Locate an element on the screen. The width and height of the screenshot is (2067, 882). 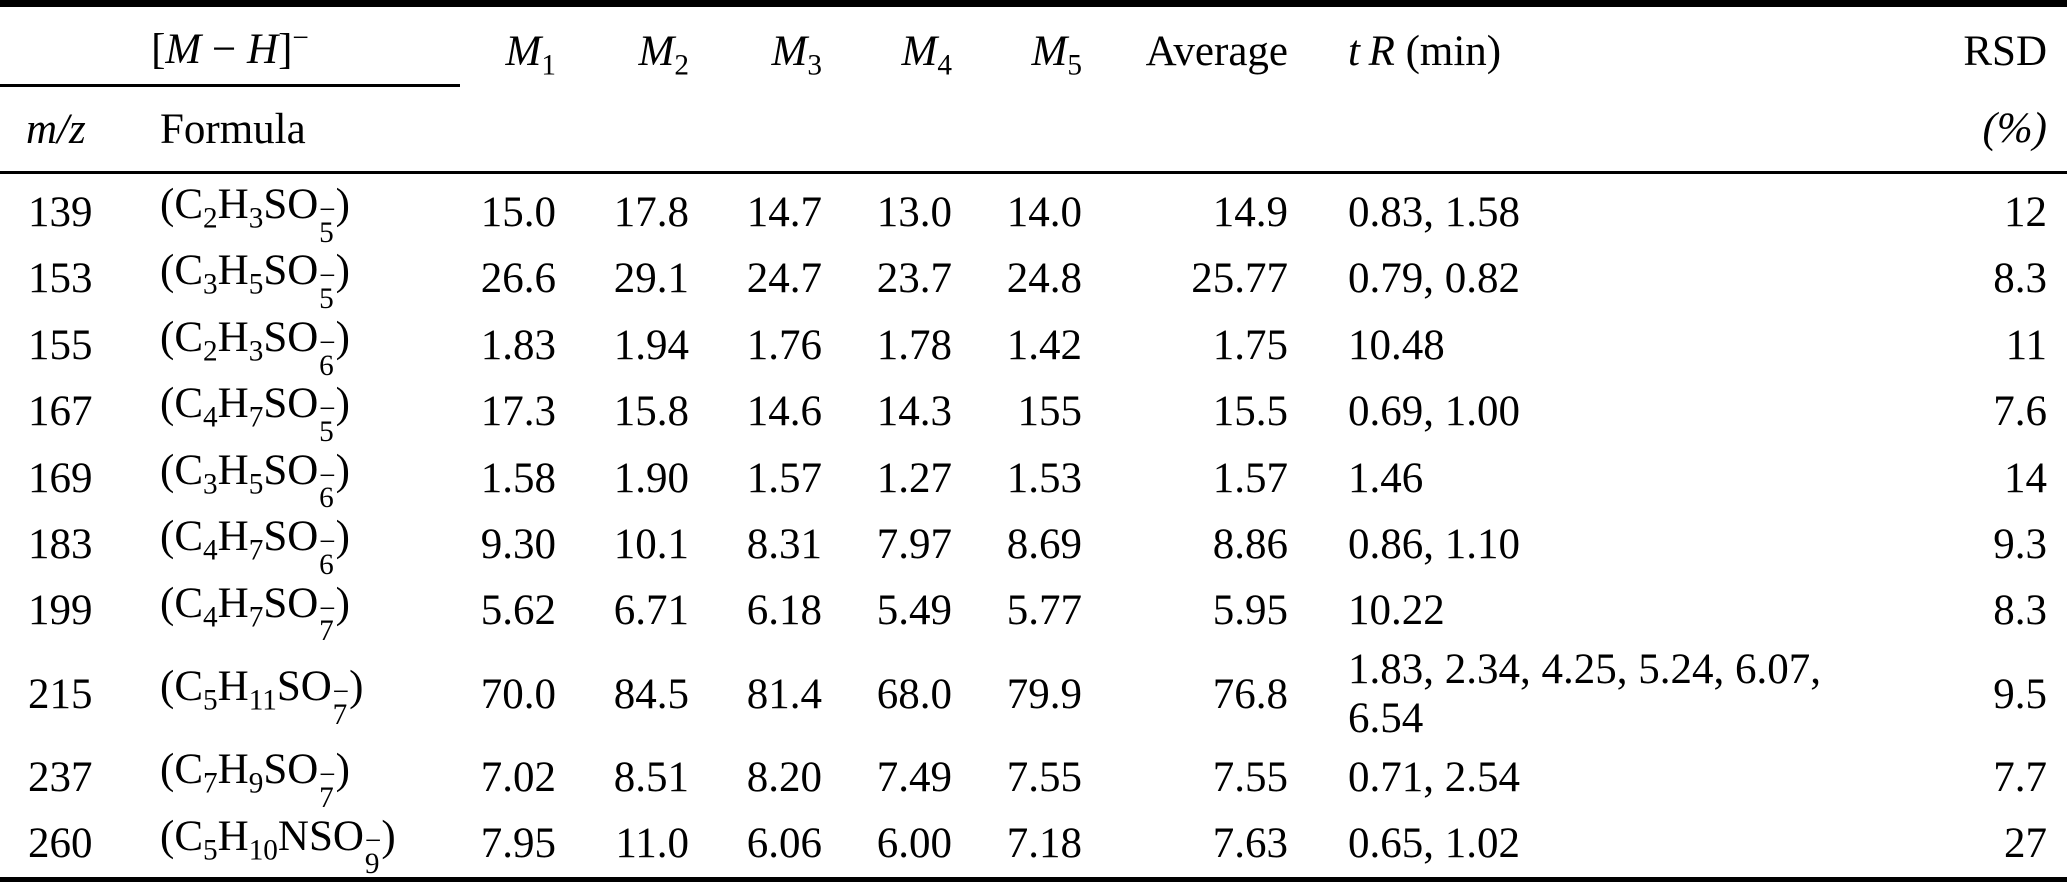
average-cell: 15.5 is located at coordinates (1250, 412).